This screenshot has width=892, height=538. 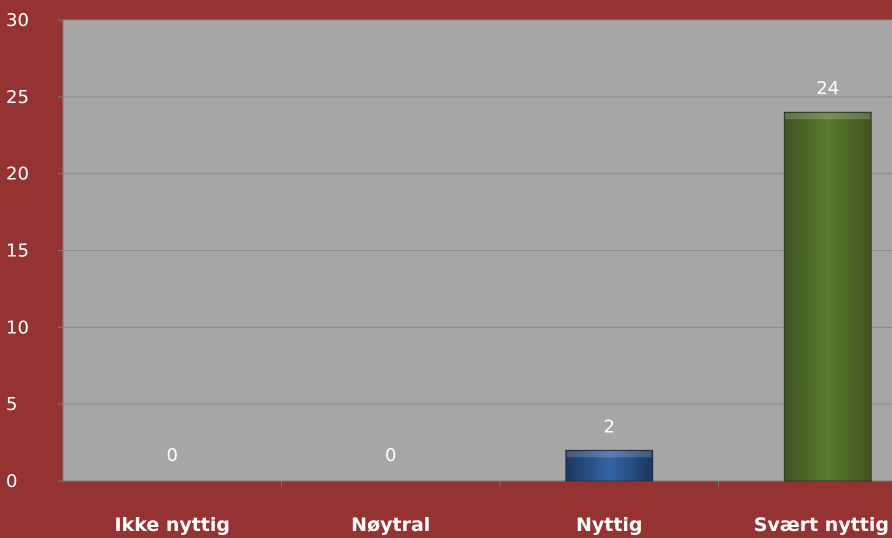 I want to click on y-tick-label: 30, so click(x=17, y=20).